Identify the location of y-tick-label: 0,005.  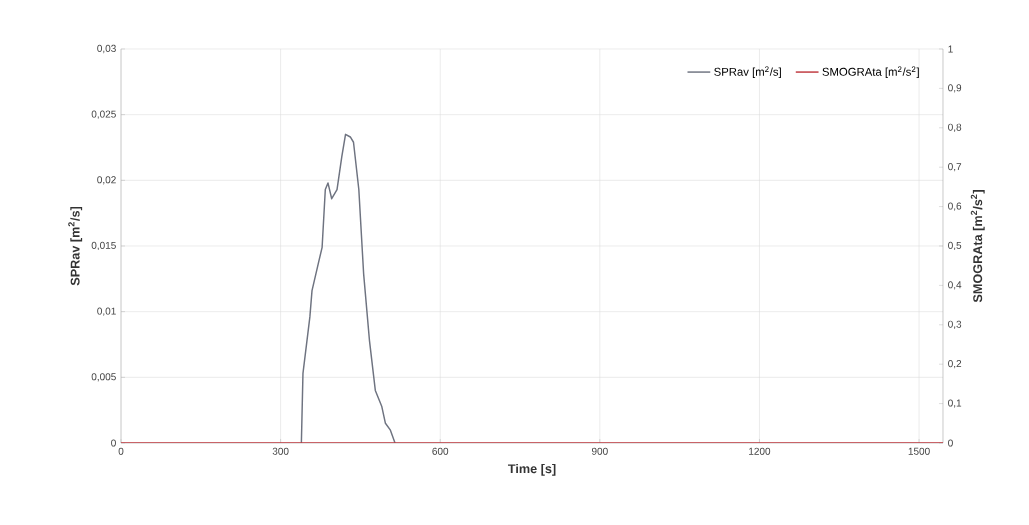
(103, 377).